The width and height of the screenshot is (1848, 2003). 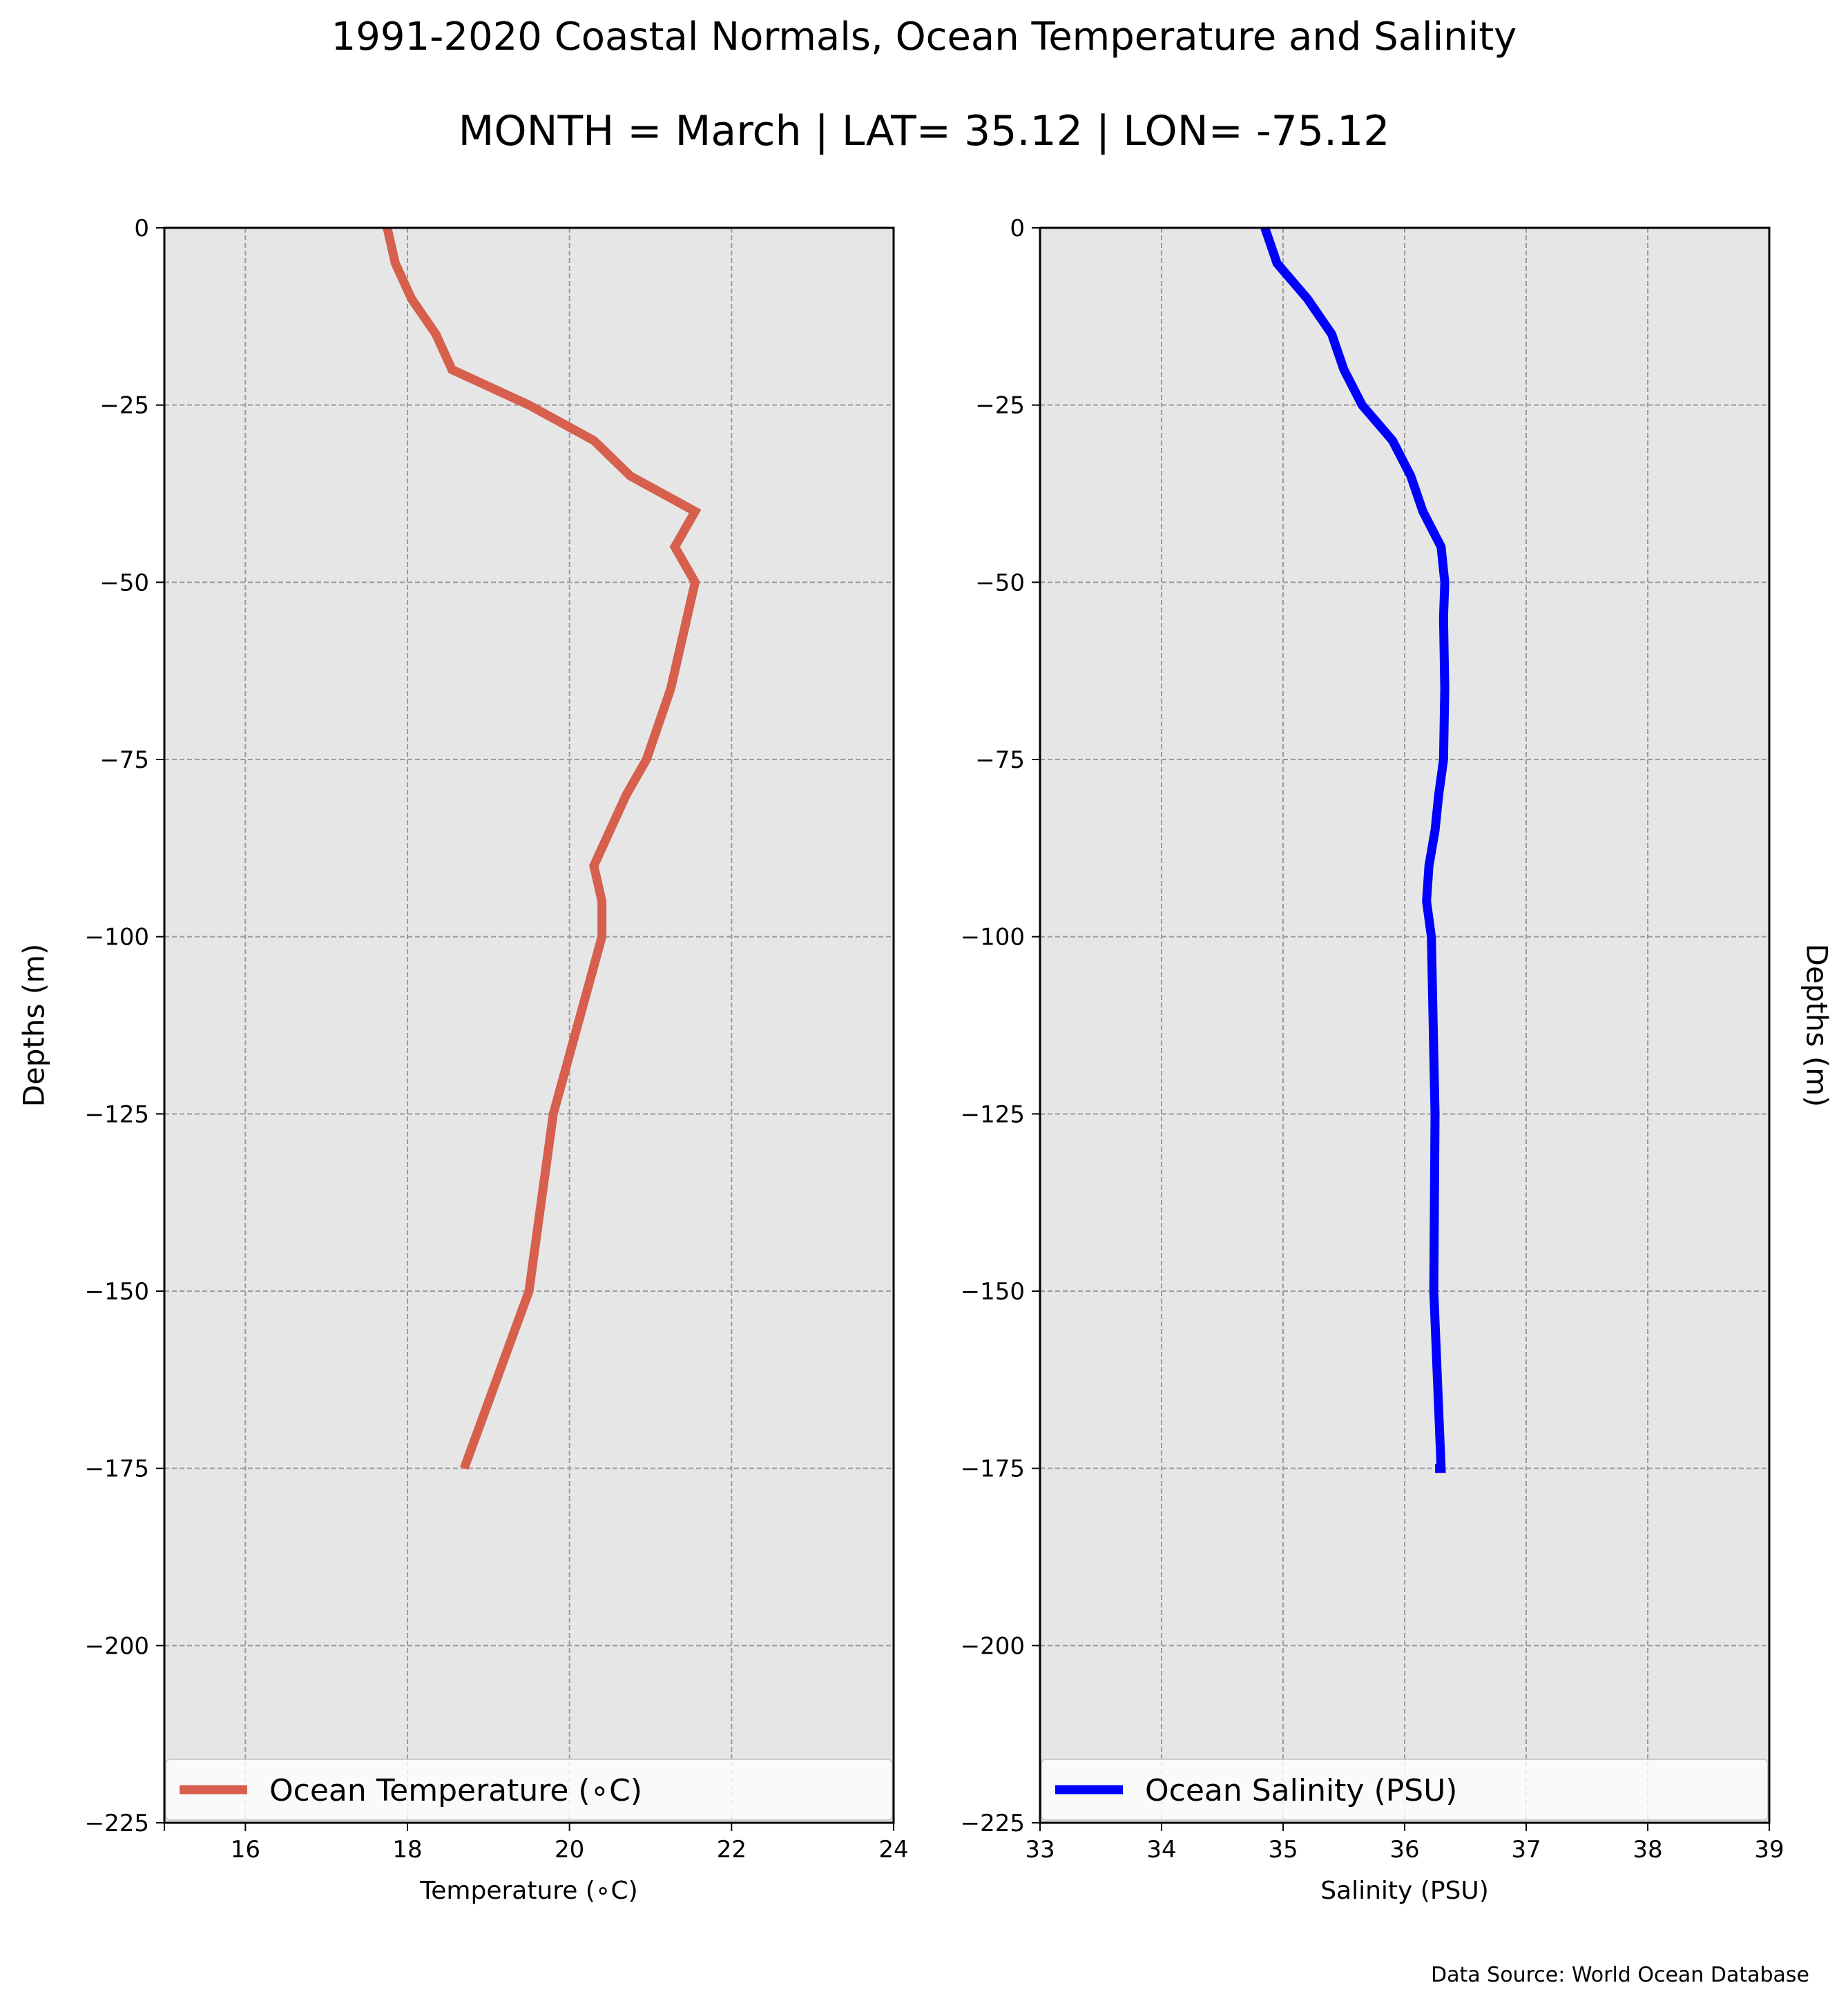 What do you see at coordinates (1301, 1790) in the screenshot?
I see `salinity-legend-label: Ocean Salinity (PSU)` at bounding box center [1301, 1790].